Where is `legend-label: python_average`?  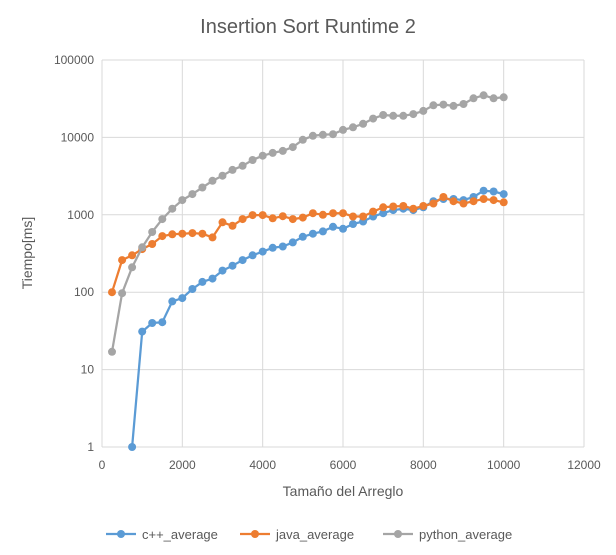
legend-label: python_average is located at coordinates (465, 534).